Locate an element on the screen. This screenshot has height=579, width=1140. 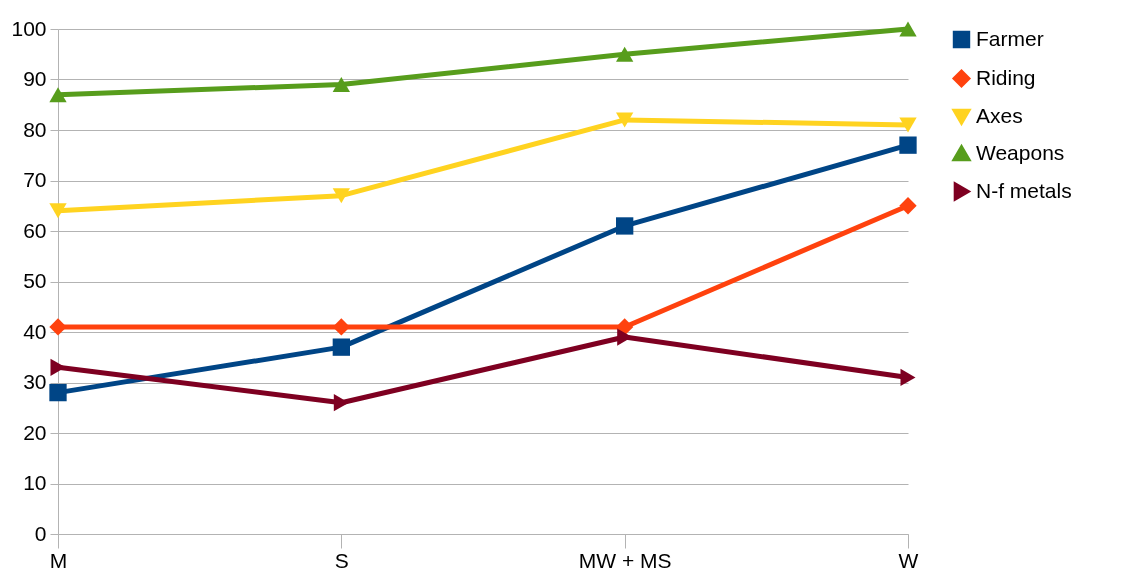
y-tick-label: 90 is located at coordinates (35, 78).